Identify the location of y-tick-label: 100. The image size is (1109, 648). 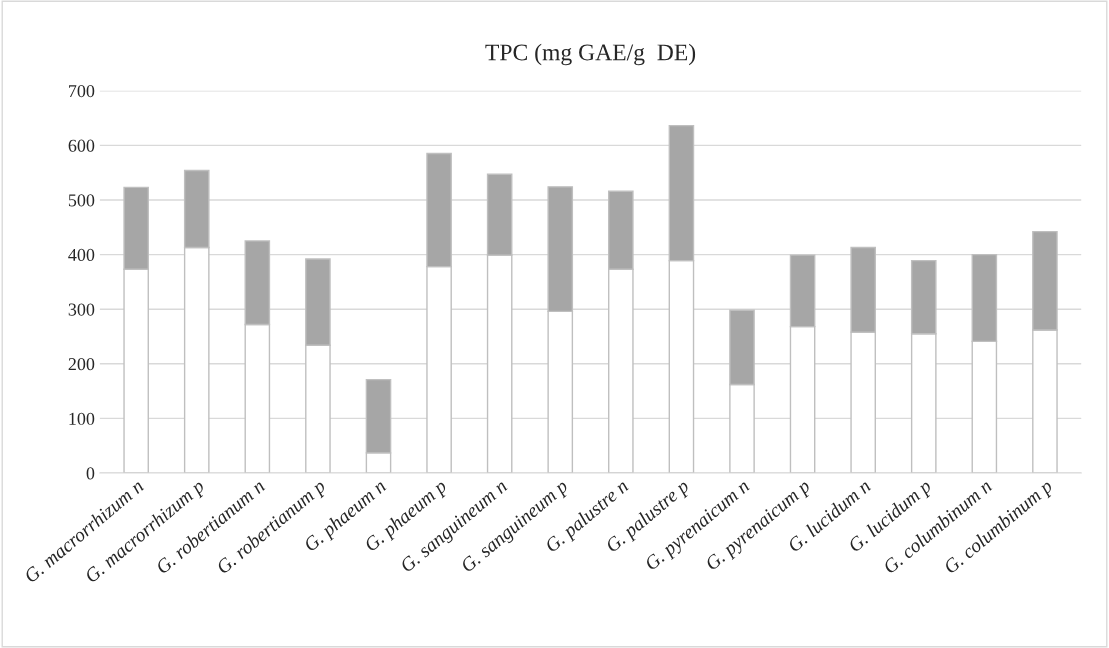
(82, 418).